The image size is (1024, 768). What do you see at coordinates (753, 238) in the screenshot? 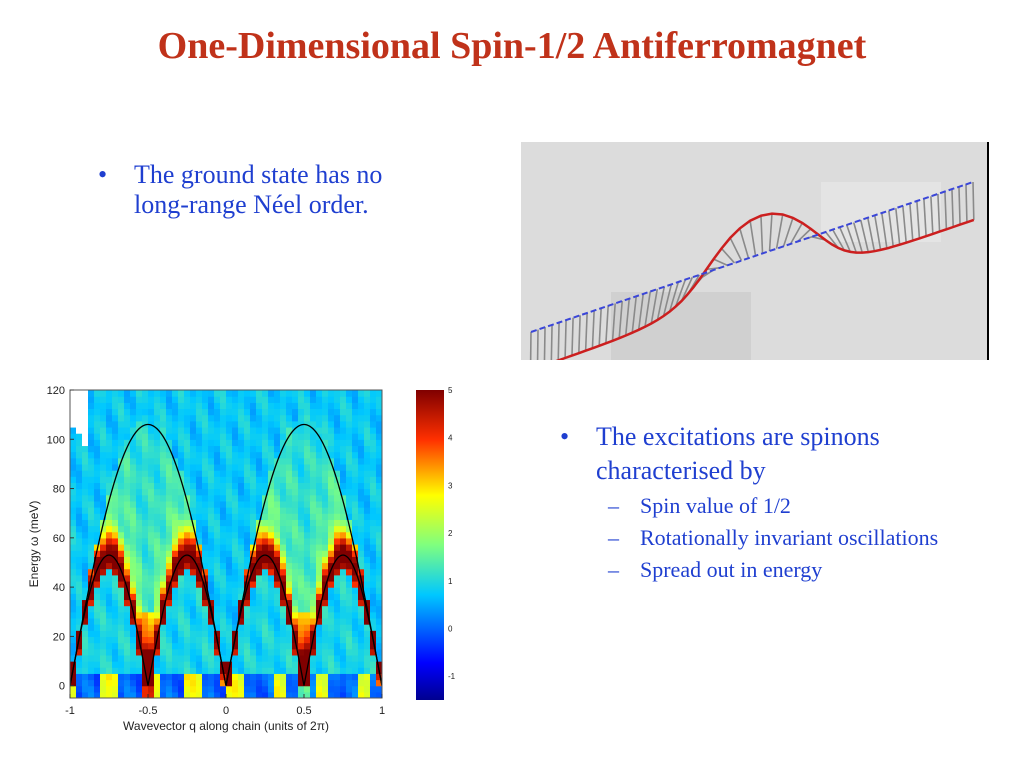
I see `spin-arrow` at bounding box center [753, 238].